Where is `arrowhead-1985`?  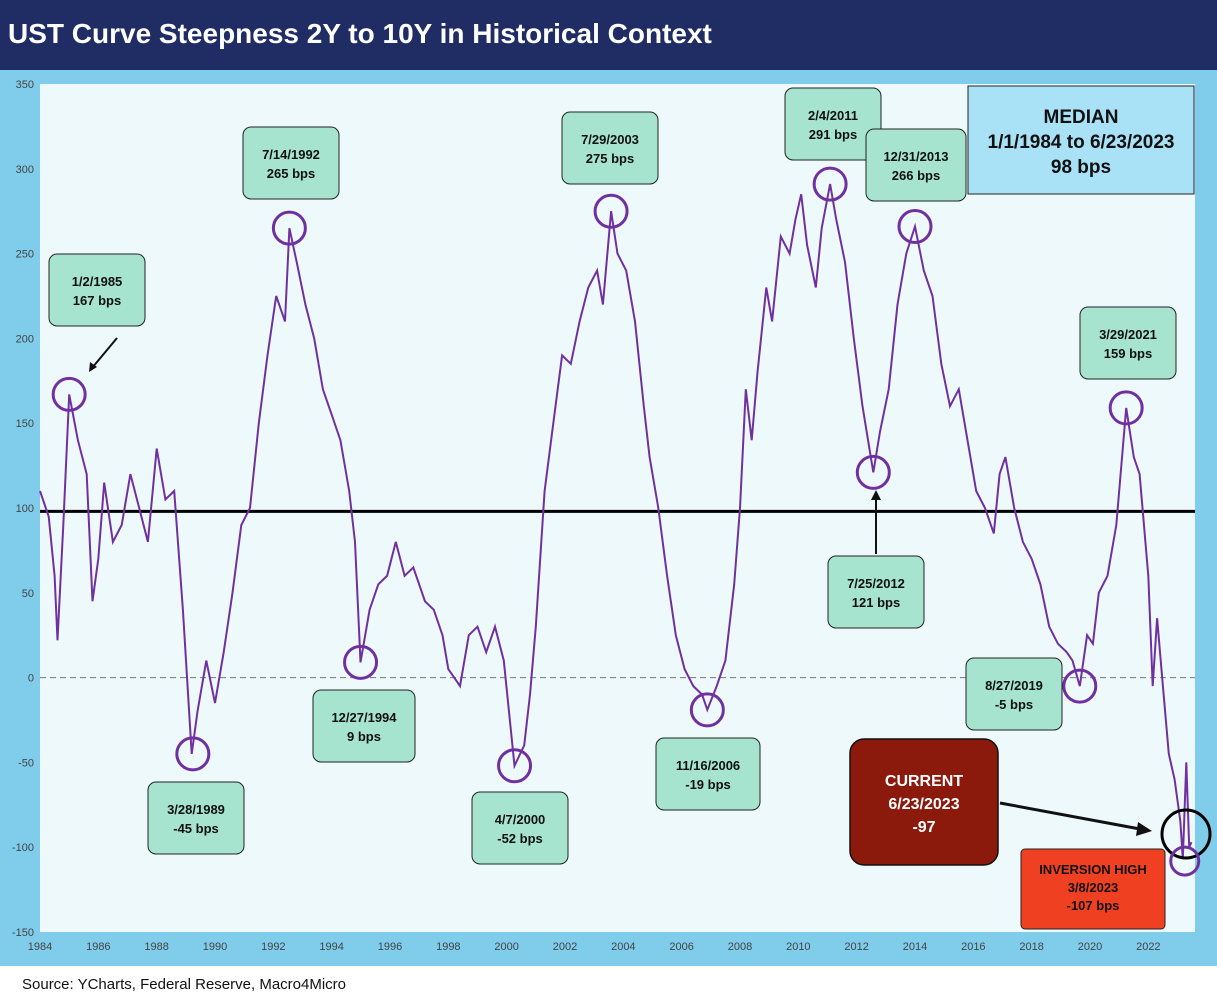 arrowhead-1985 is located at coordinates (93, 367).